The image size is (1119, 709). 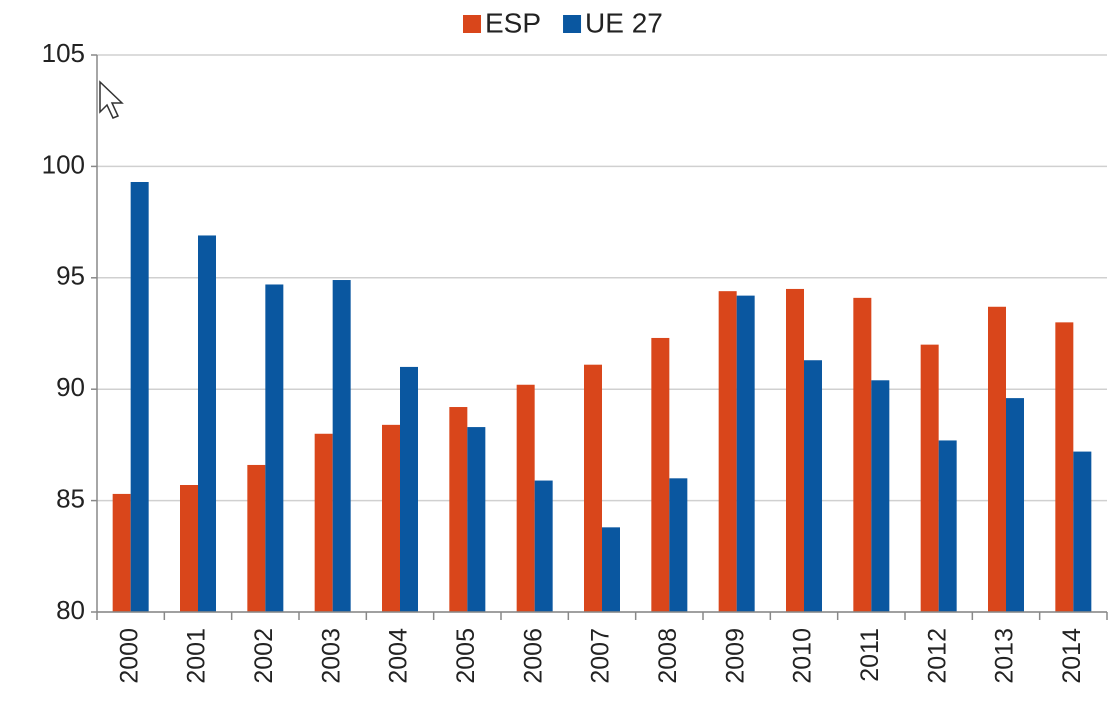 What do you see at coordinates (70, 610) in the screenshot?
I see `y-tick-label: 80` at bounding box center [70, 610].